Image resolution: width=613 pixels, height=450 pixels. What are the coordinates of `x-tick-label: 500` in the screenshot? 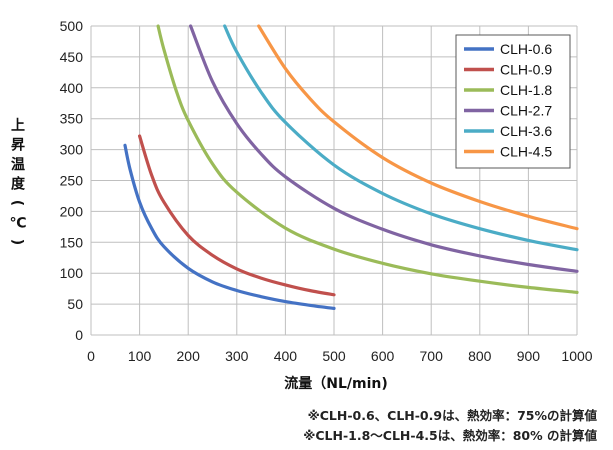 It's located at (334, 356).